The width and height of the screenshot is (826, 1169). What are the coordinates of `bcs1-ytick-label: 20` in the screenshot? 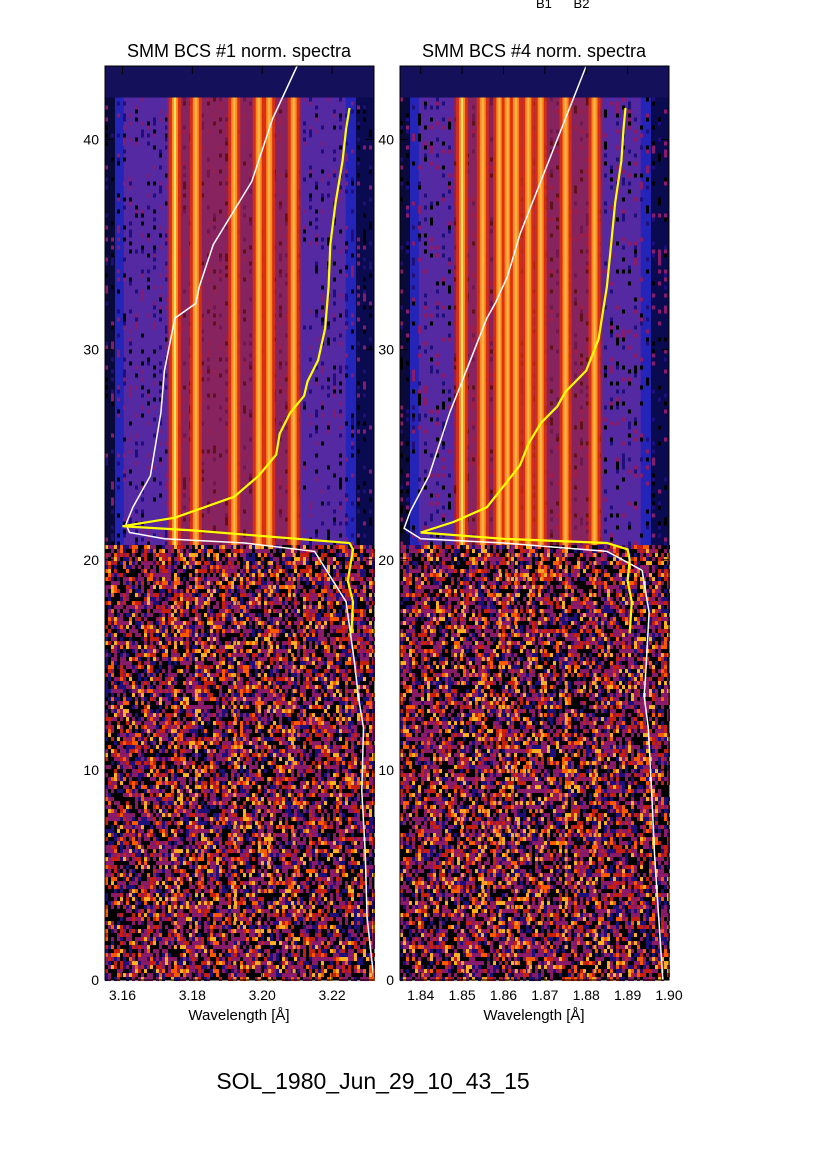 It's located at (91, 560).